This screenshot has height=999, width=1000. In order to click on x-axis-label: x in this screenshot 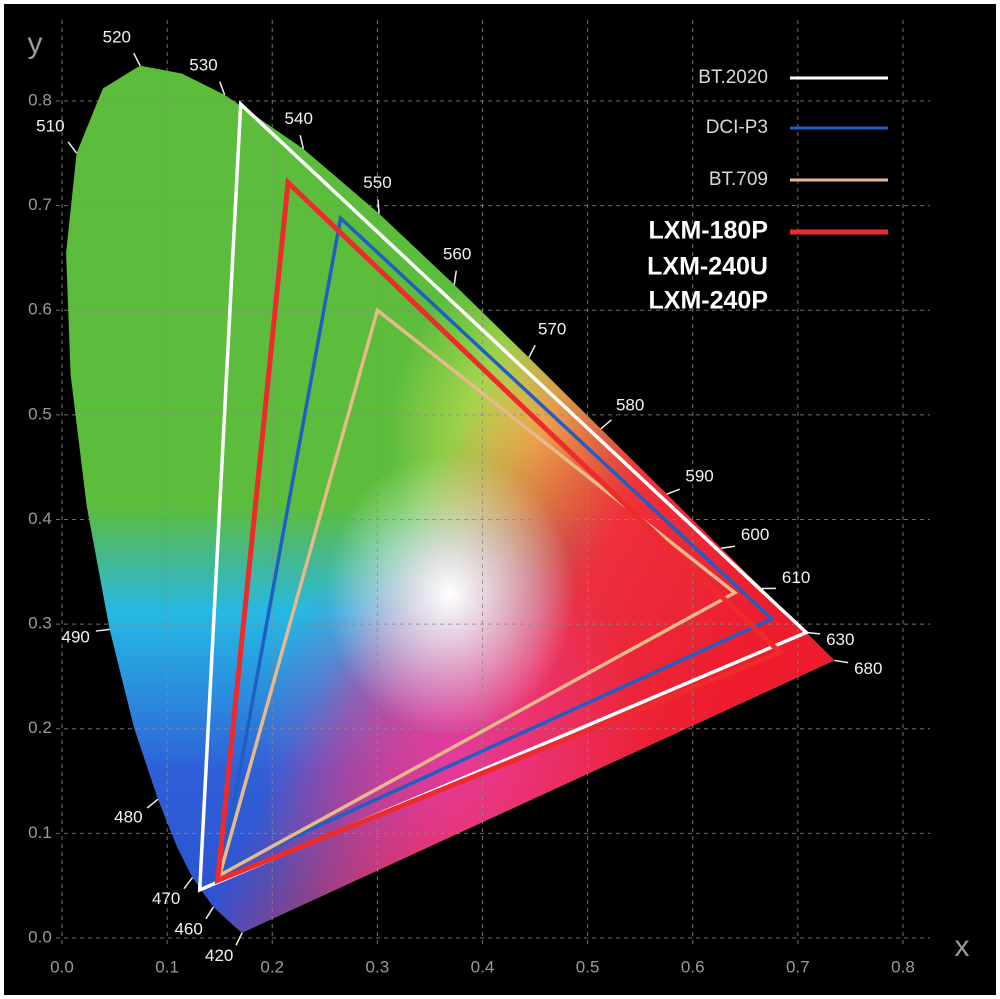, I will do `click(962, 946)`.